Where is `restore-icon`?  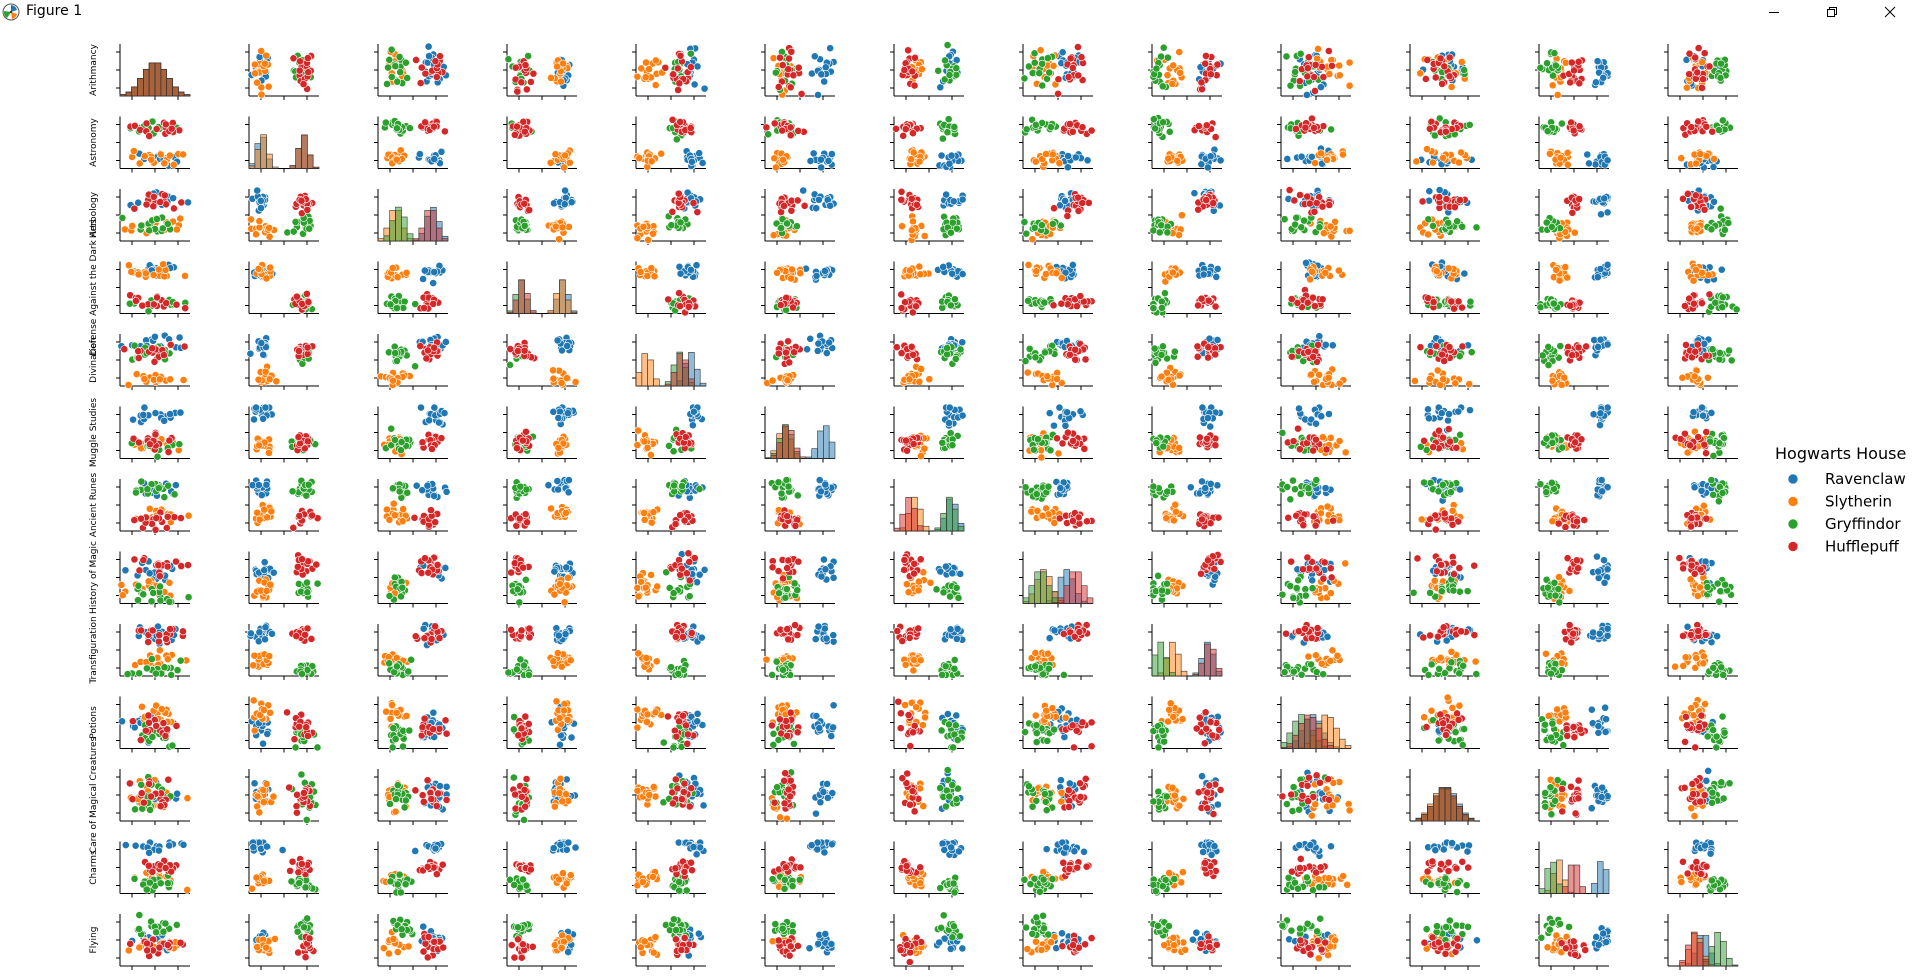 restore-icon is located at coordinates (1832, 12).